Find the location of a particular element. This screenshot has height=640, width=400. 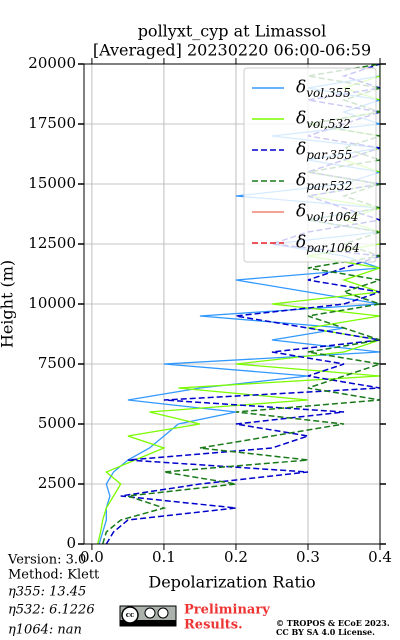

license: CC BY SA 4.0 License. is located at coordinates (325, 632).